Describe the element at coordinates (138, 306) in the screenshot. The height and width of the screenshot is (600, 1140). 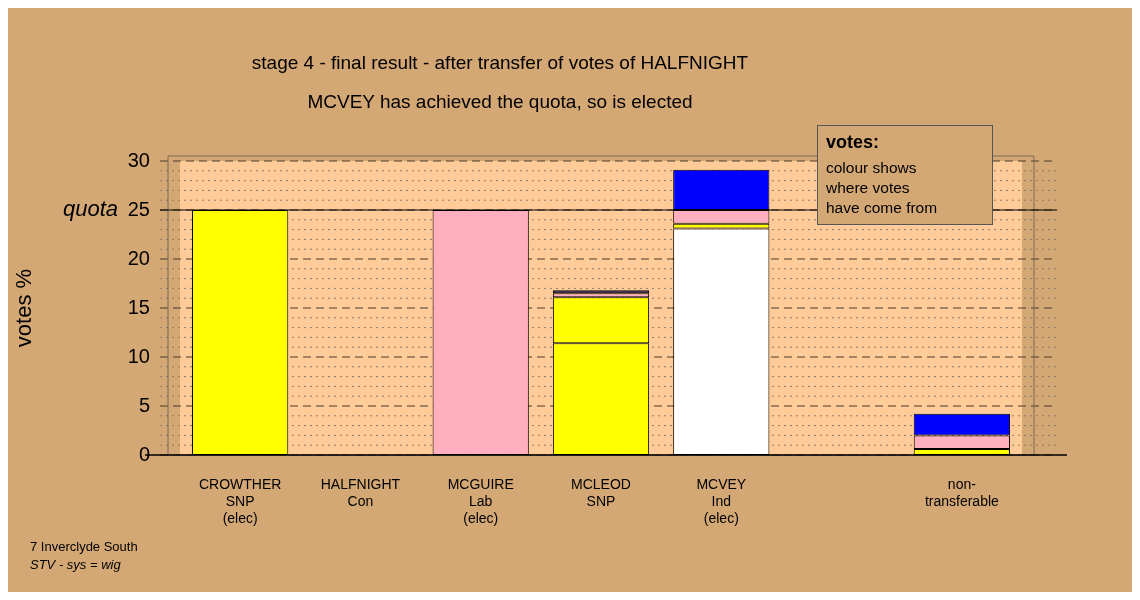
I see `y-tick-label: 15` at that location.